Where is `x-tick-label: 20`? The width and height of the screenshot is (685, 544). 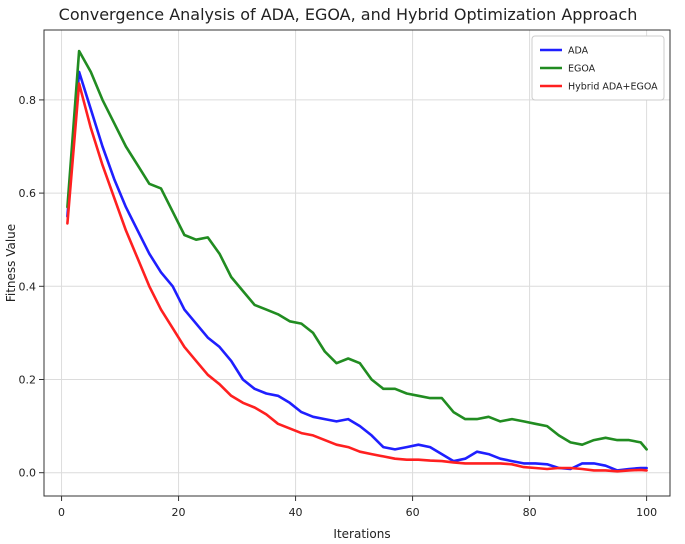 x-tick-label: 20 is located at coordinates (179, 512).